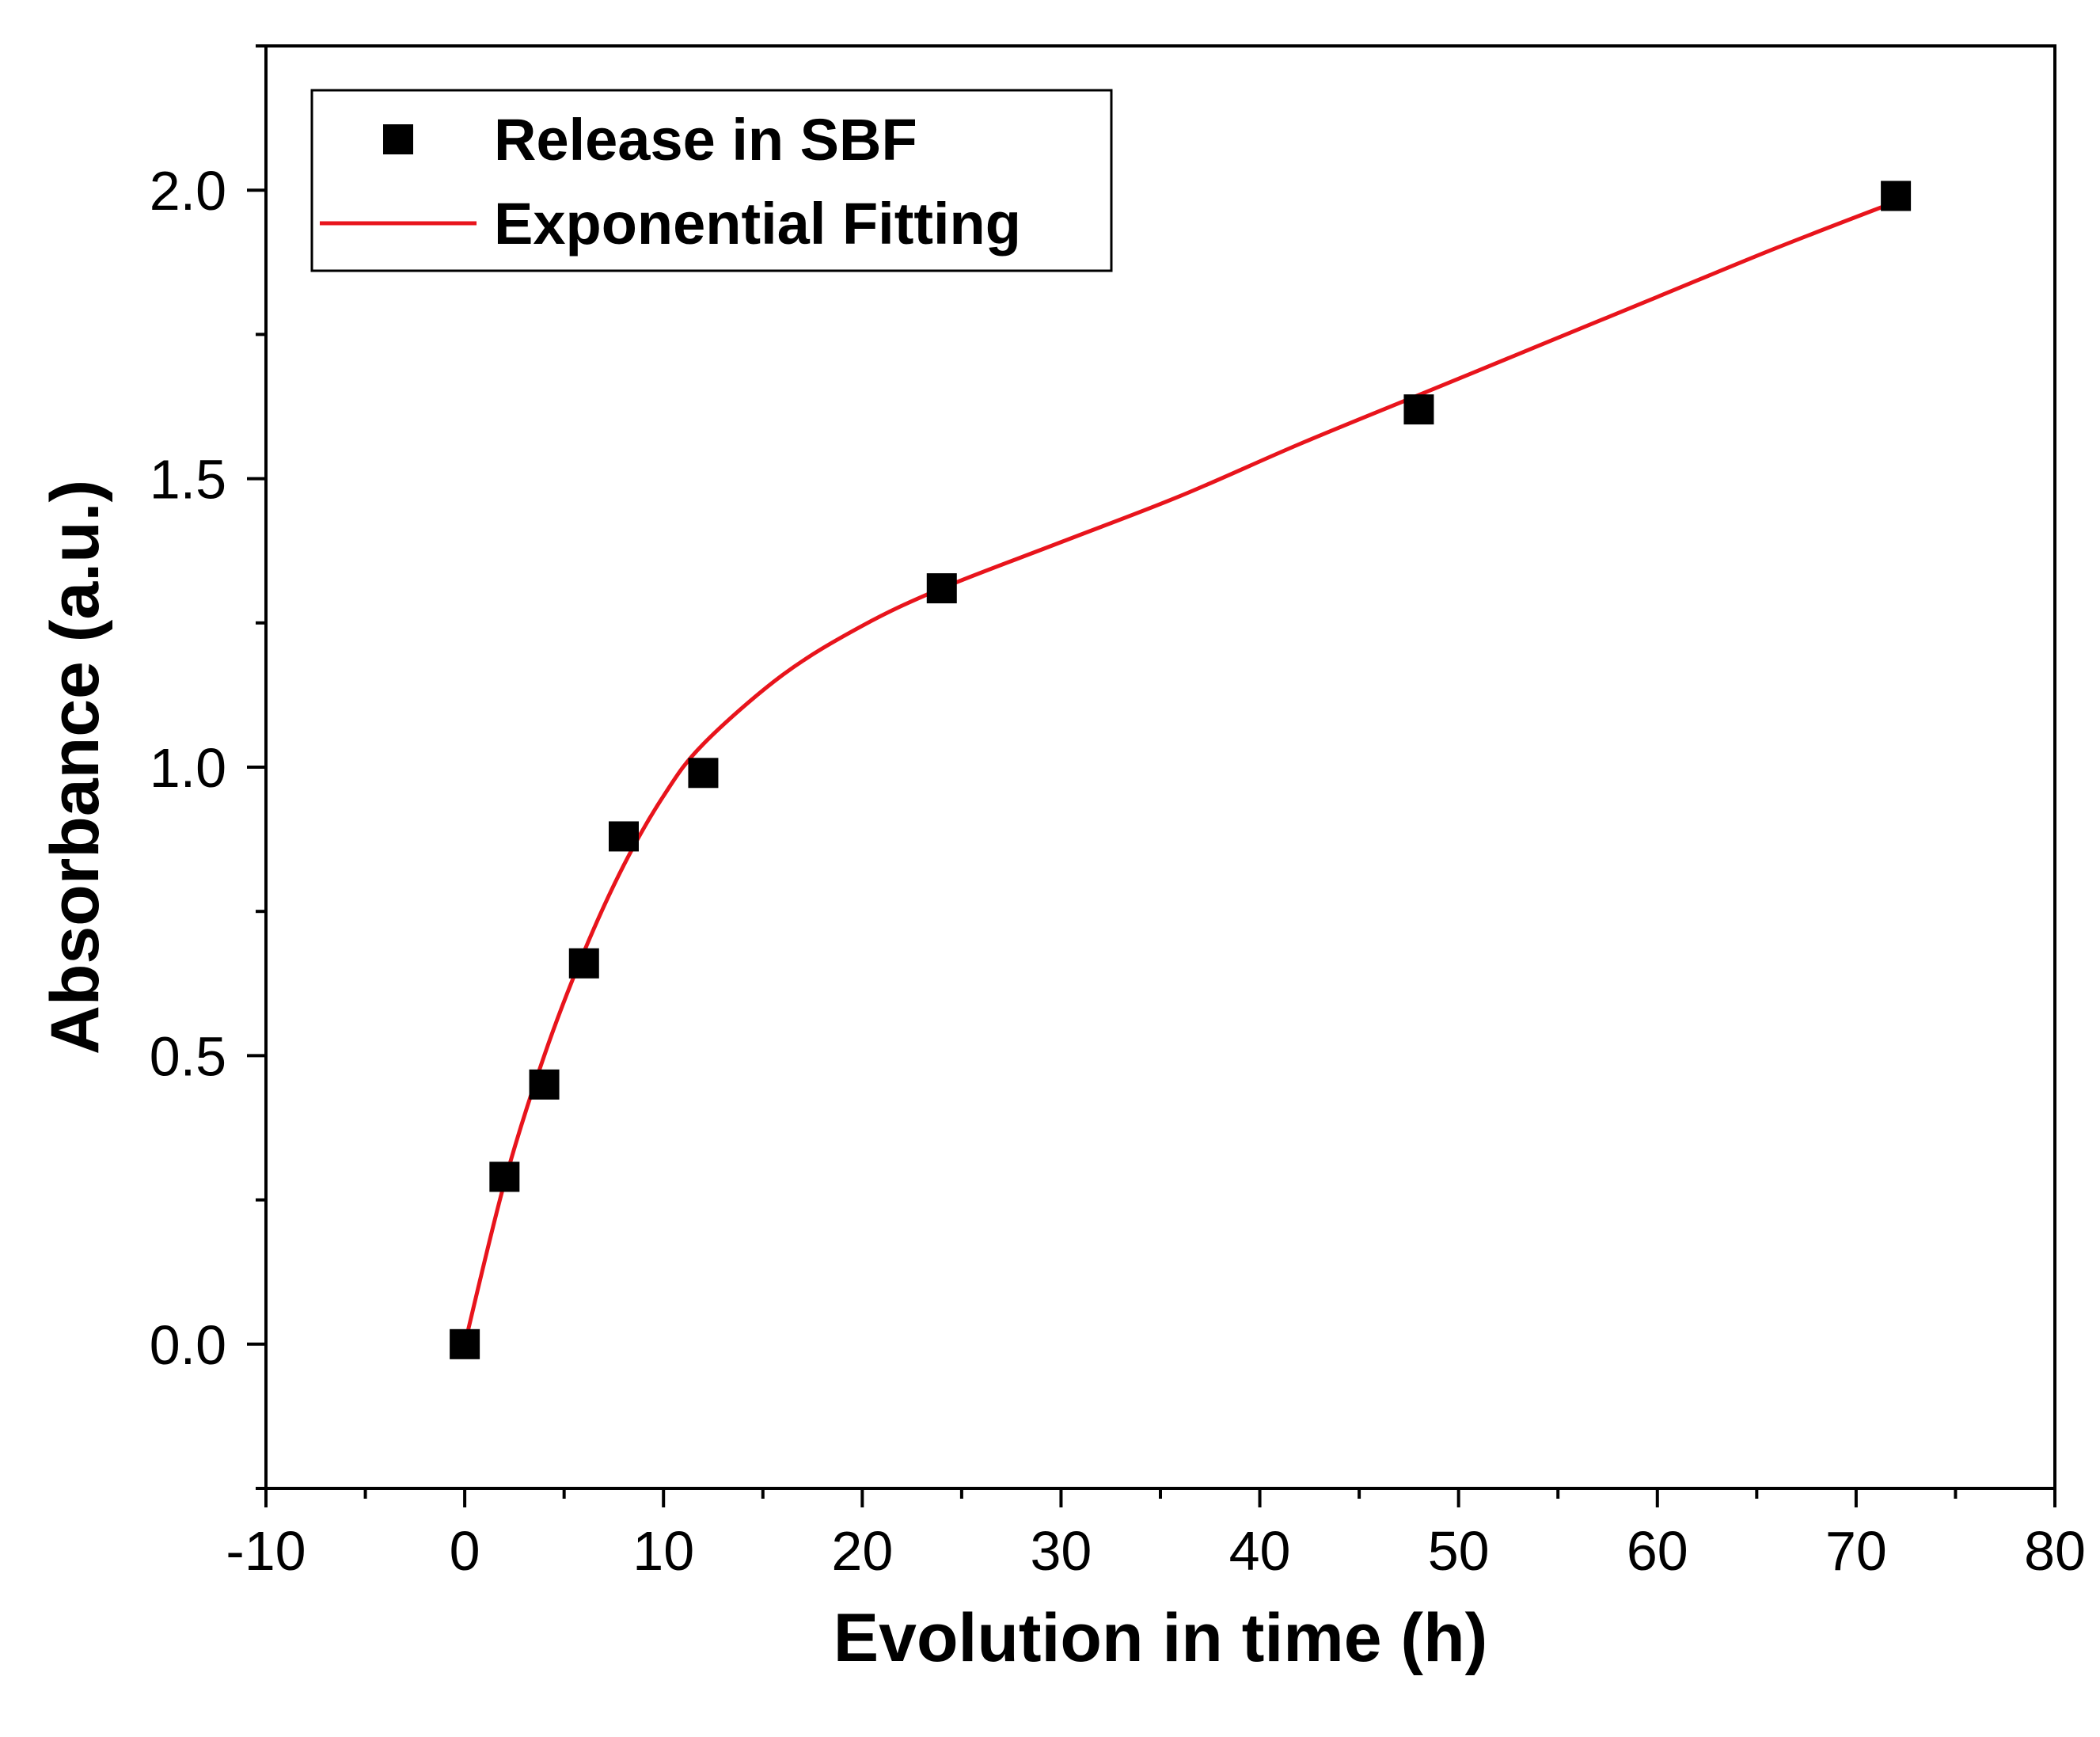 Image resolution: width=2100 pixels, height=1737 pixels. I want to click on legend: Release in SBF Exponential Fitting, so click(711, 180).